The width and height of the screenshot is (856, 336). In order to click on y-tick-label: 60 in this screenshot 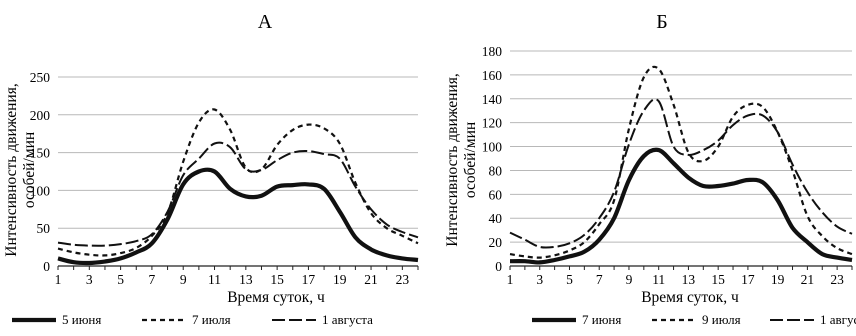, I will do `click(496, 194)`.